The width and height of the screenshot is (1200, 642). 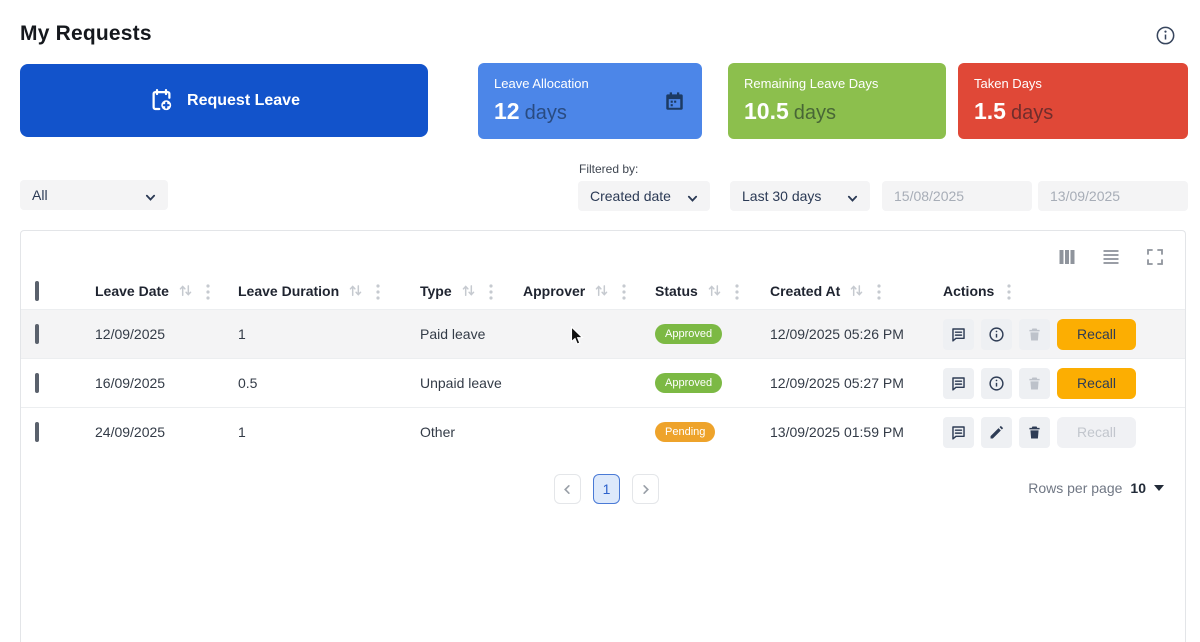 What do you see at coordinates (1111, 257) in the screenshot?
I see `row-density-icon` at bounding box center [1111, 257].